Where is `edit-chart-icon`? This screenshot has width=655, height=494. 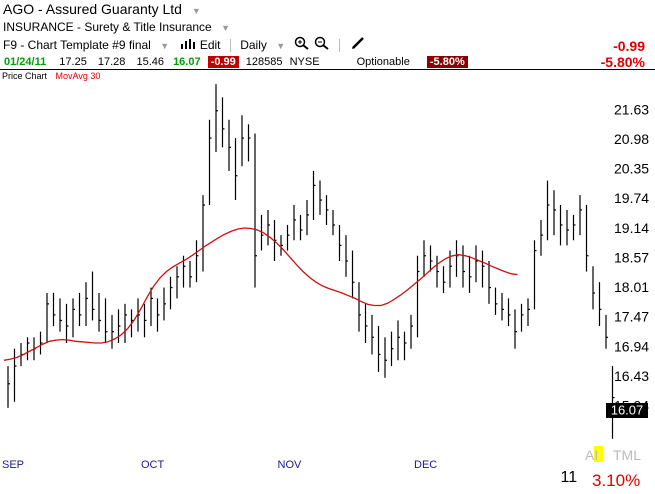 edit-chart-icon is located at coordinates (188, 46).